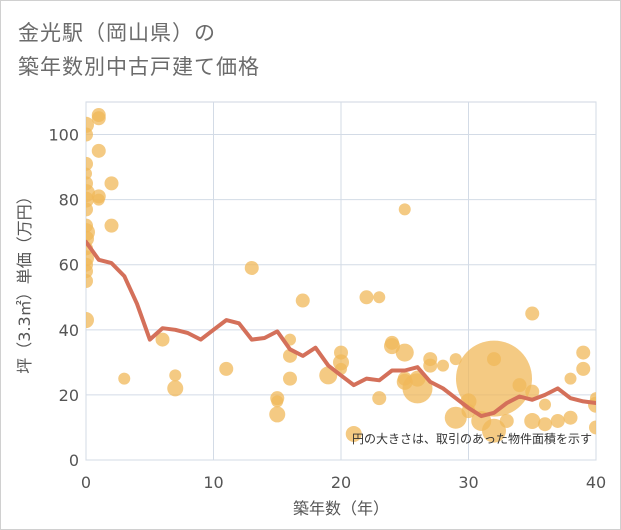 The height and width of the screenshot is (530, 621). What do you see at coordinates (117, 33) in the screenshot?
I see `title-line-1: 金光駅（岡山県）の` at bounding box center [117, 33].